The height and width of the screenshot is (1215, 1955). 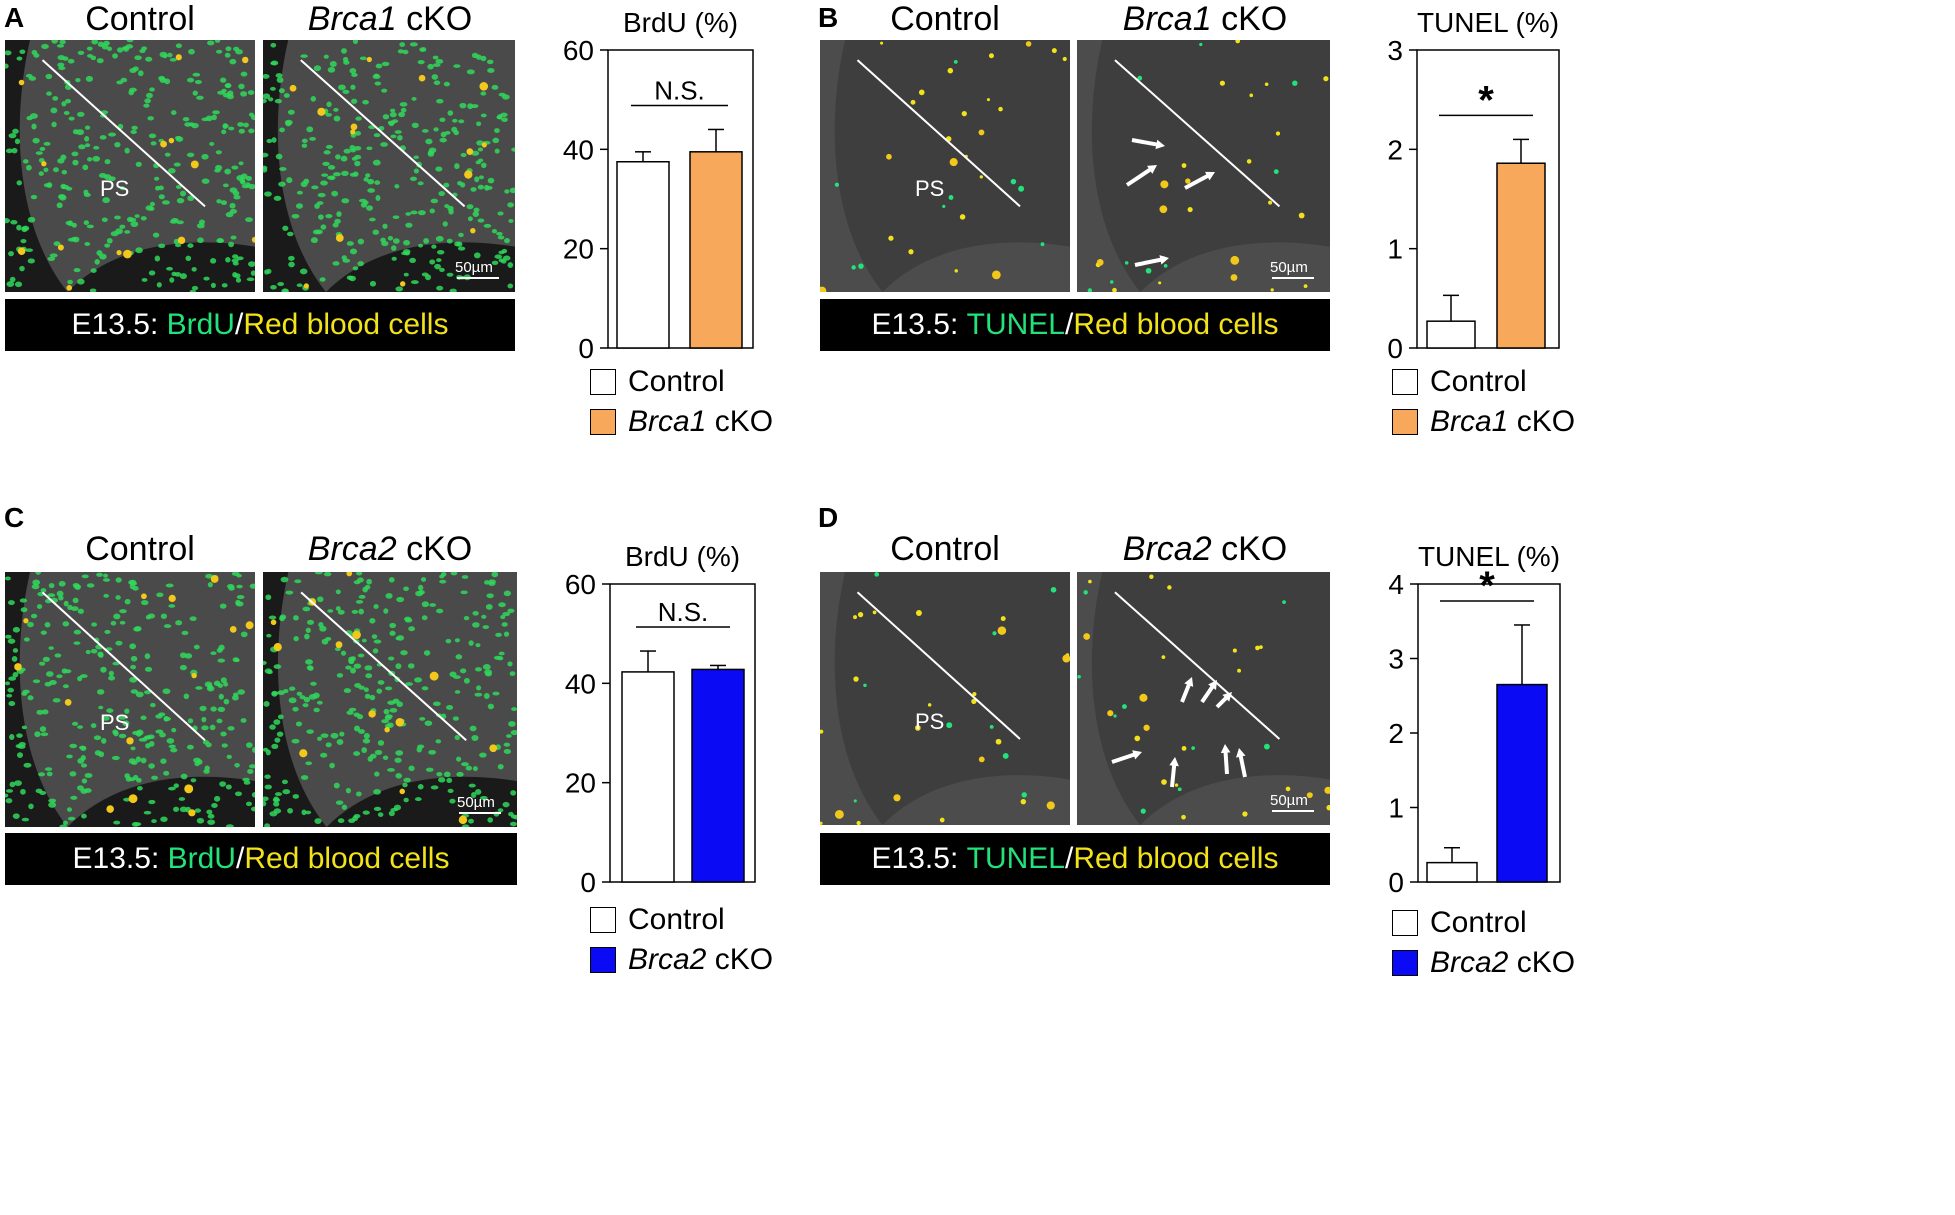 What do you see at coordinates (1167, 19) in the screenshot?
I see `gene-name: Brca1` at bounding box center [1167, 19].